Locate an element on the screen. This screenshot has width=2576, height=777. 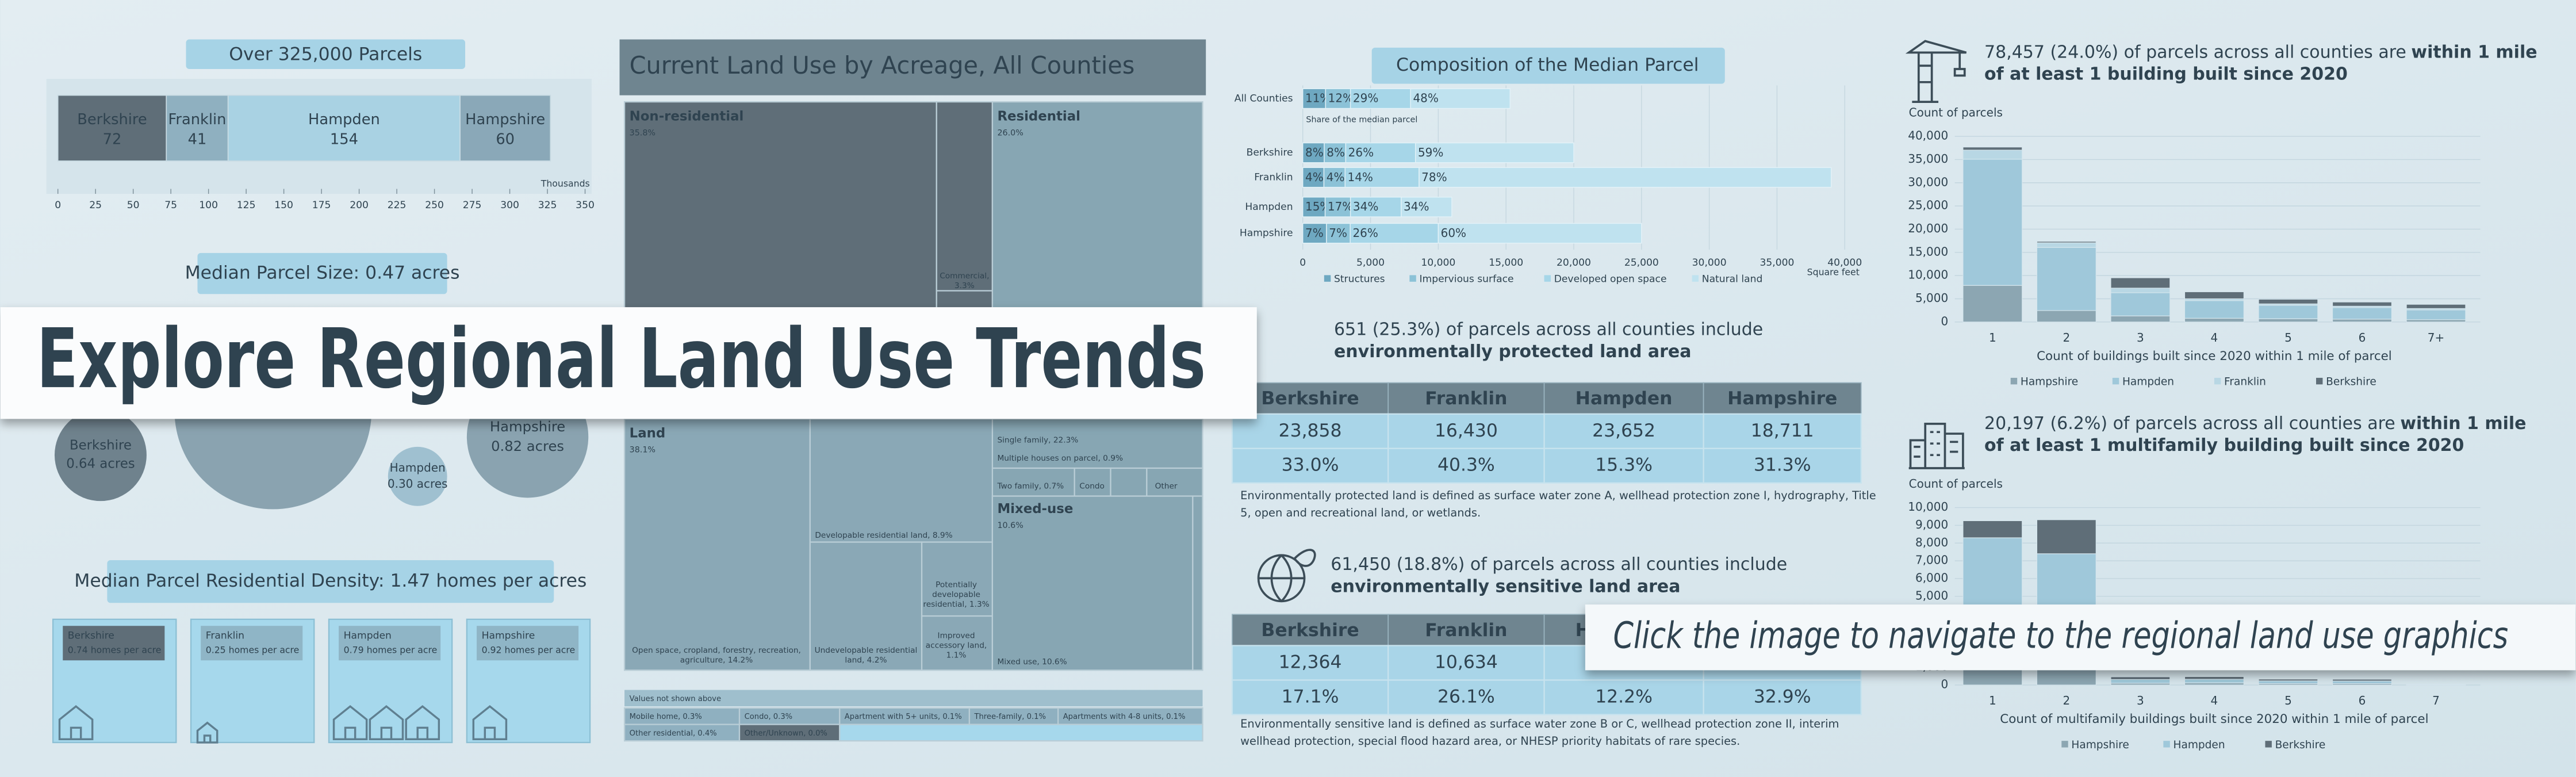
segment-label: Berkshire is located at coordinates (112, 120).